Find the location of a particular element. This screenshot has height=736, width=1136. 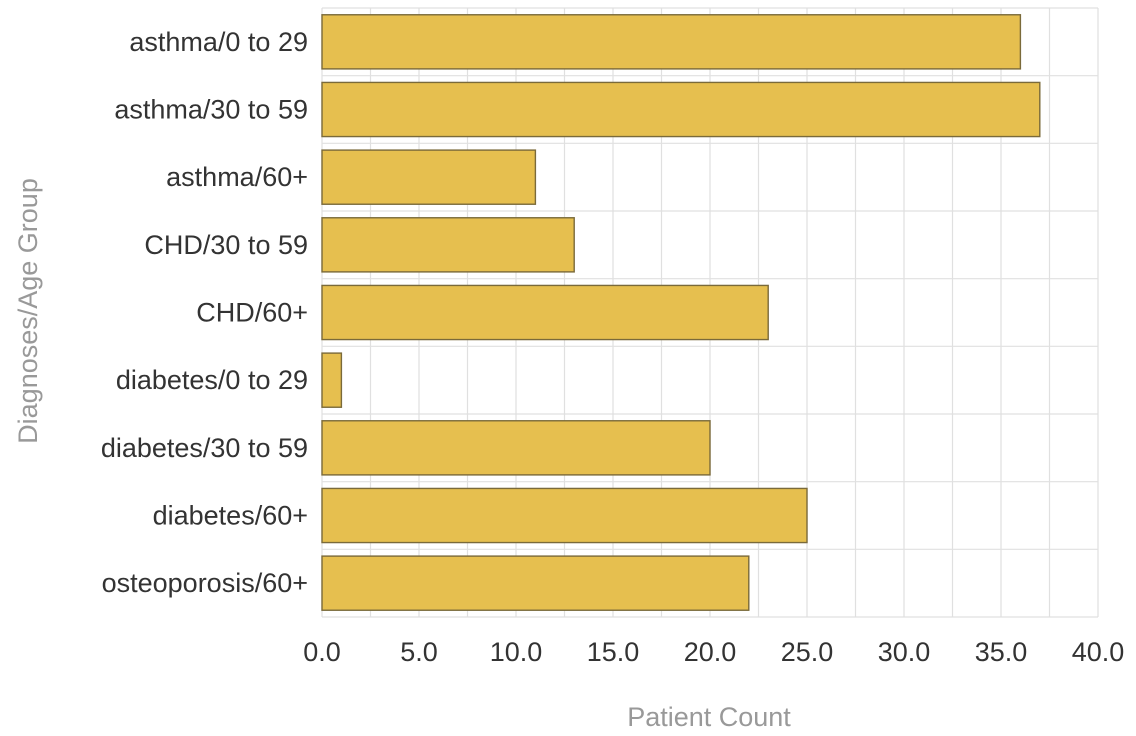

x-tick-label: 20.0 is located at coordinates (710, 652).